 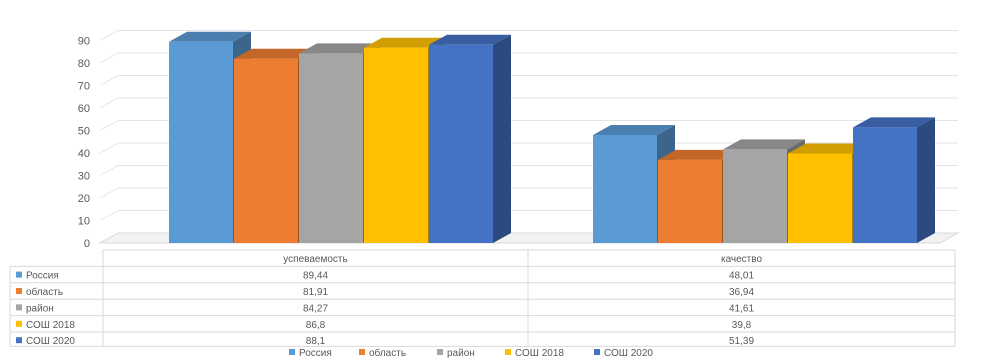 I want to click on table-series-name: СОШ 2020, so click(x=50, y=341).